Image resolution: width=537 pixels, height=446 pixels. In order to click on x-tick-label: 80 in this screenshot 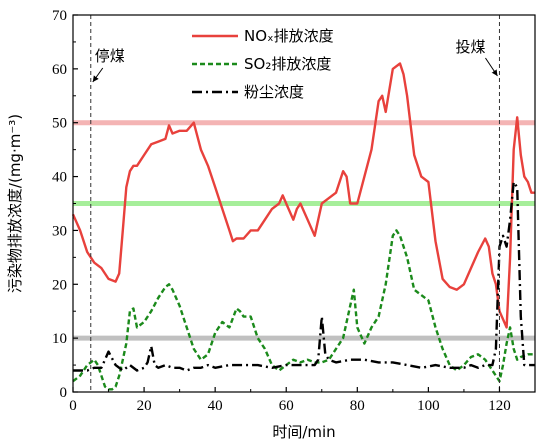, I will do `click(357, 406)`.